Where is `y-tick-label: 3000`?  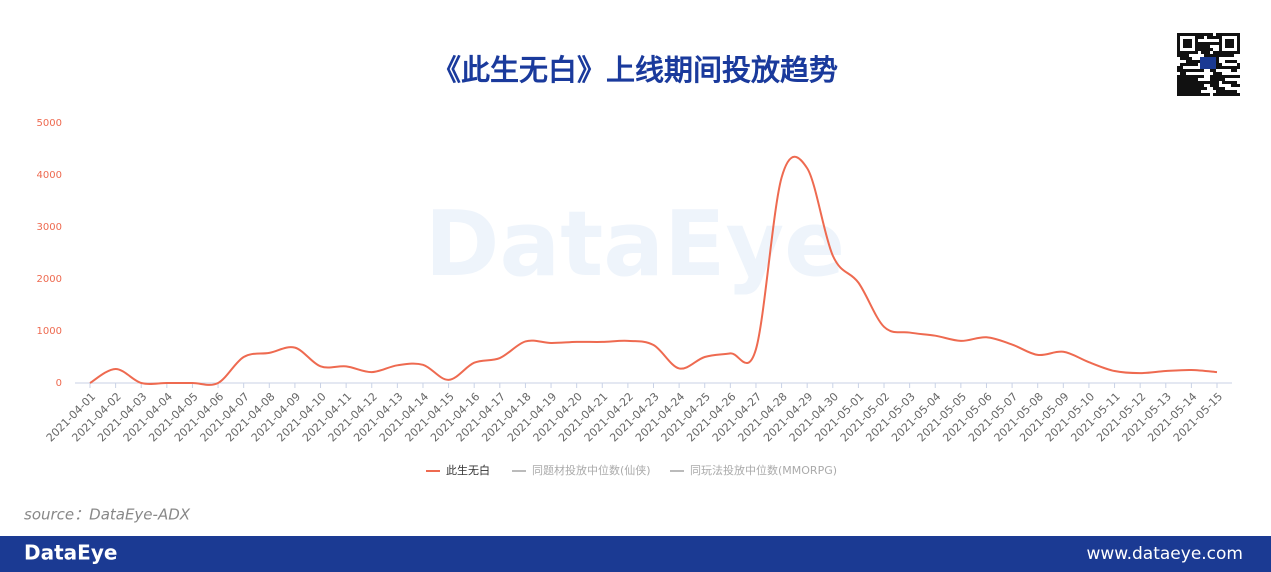
y-tick-label: 3000 is located at coordinates (49, 227).